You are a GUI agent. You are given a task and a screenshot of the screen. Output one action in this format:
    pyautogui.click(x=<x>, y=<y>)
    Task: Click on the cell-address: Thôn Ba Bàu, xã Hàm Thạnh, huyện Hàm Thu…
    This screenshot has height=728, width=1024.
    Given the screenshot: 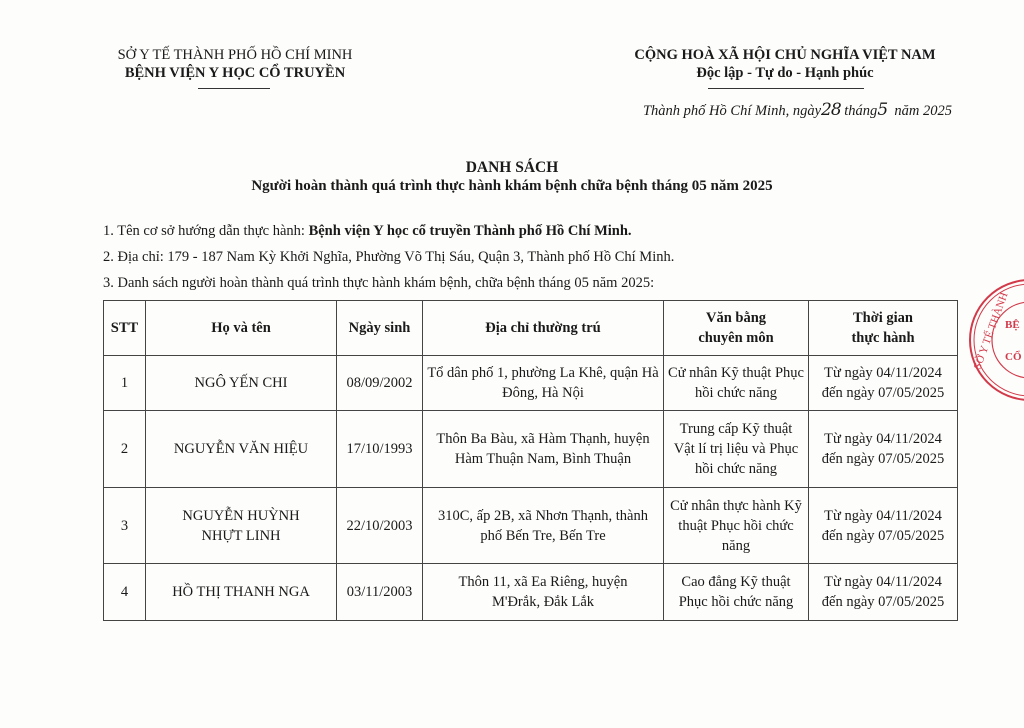 What is the action you would take?
    pyautogui.click(x=543, y=449)
    